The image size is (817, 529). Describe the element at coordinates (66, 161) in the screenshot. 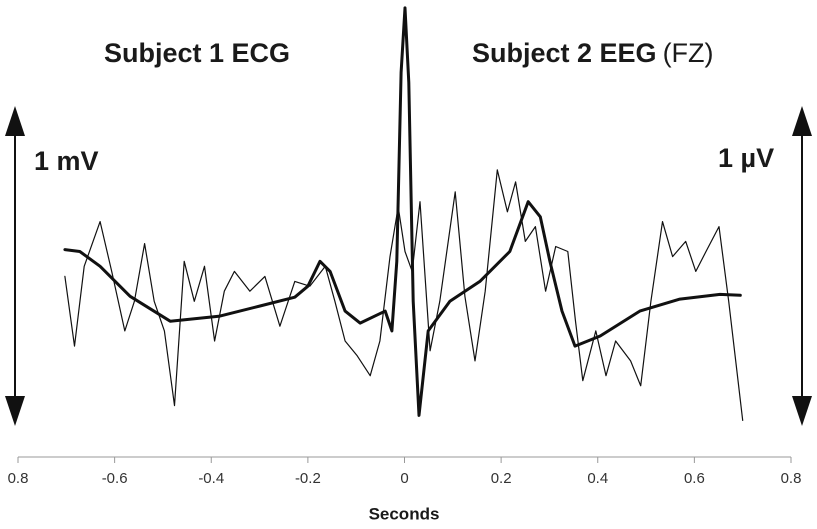

I see `ecg-scale-label: 1 mV` at that location.